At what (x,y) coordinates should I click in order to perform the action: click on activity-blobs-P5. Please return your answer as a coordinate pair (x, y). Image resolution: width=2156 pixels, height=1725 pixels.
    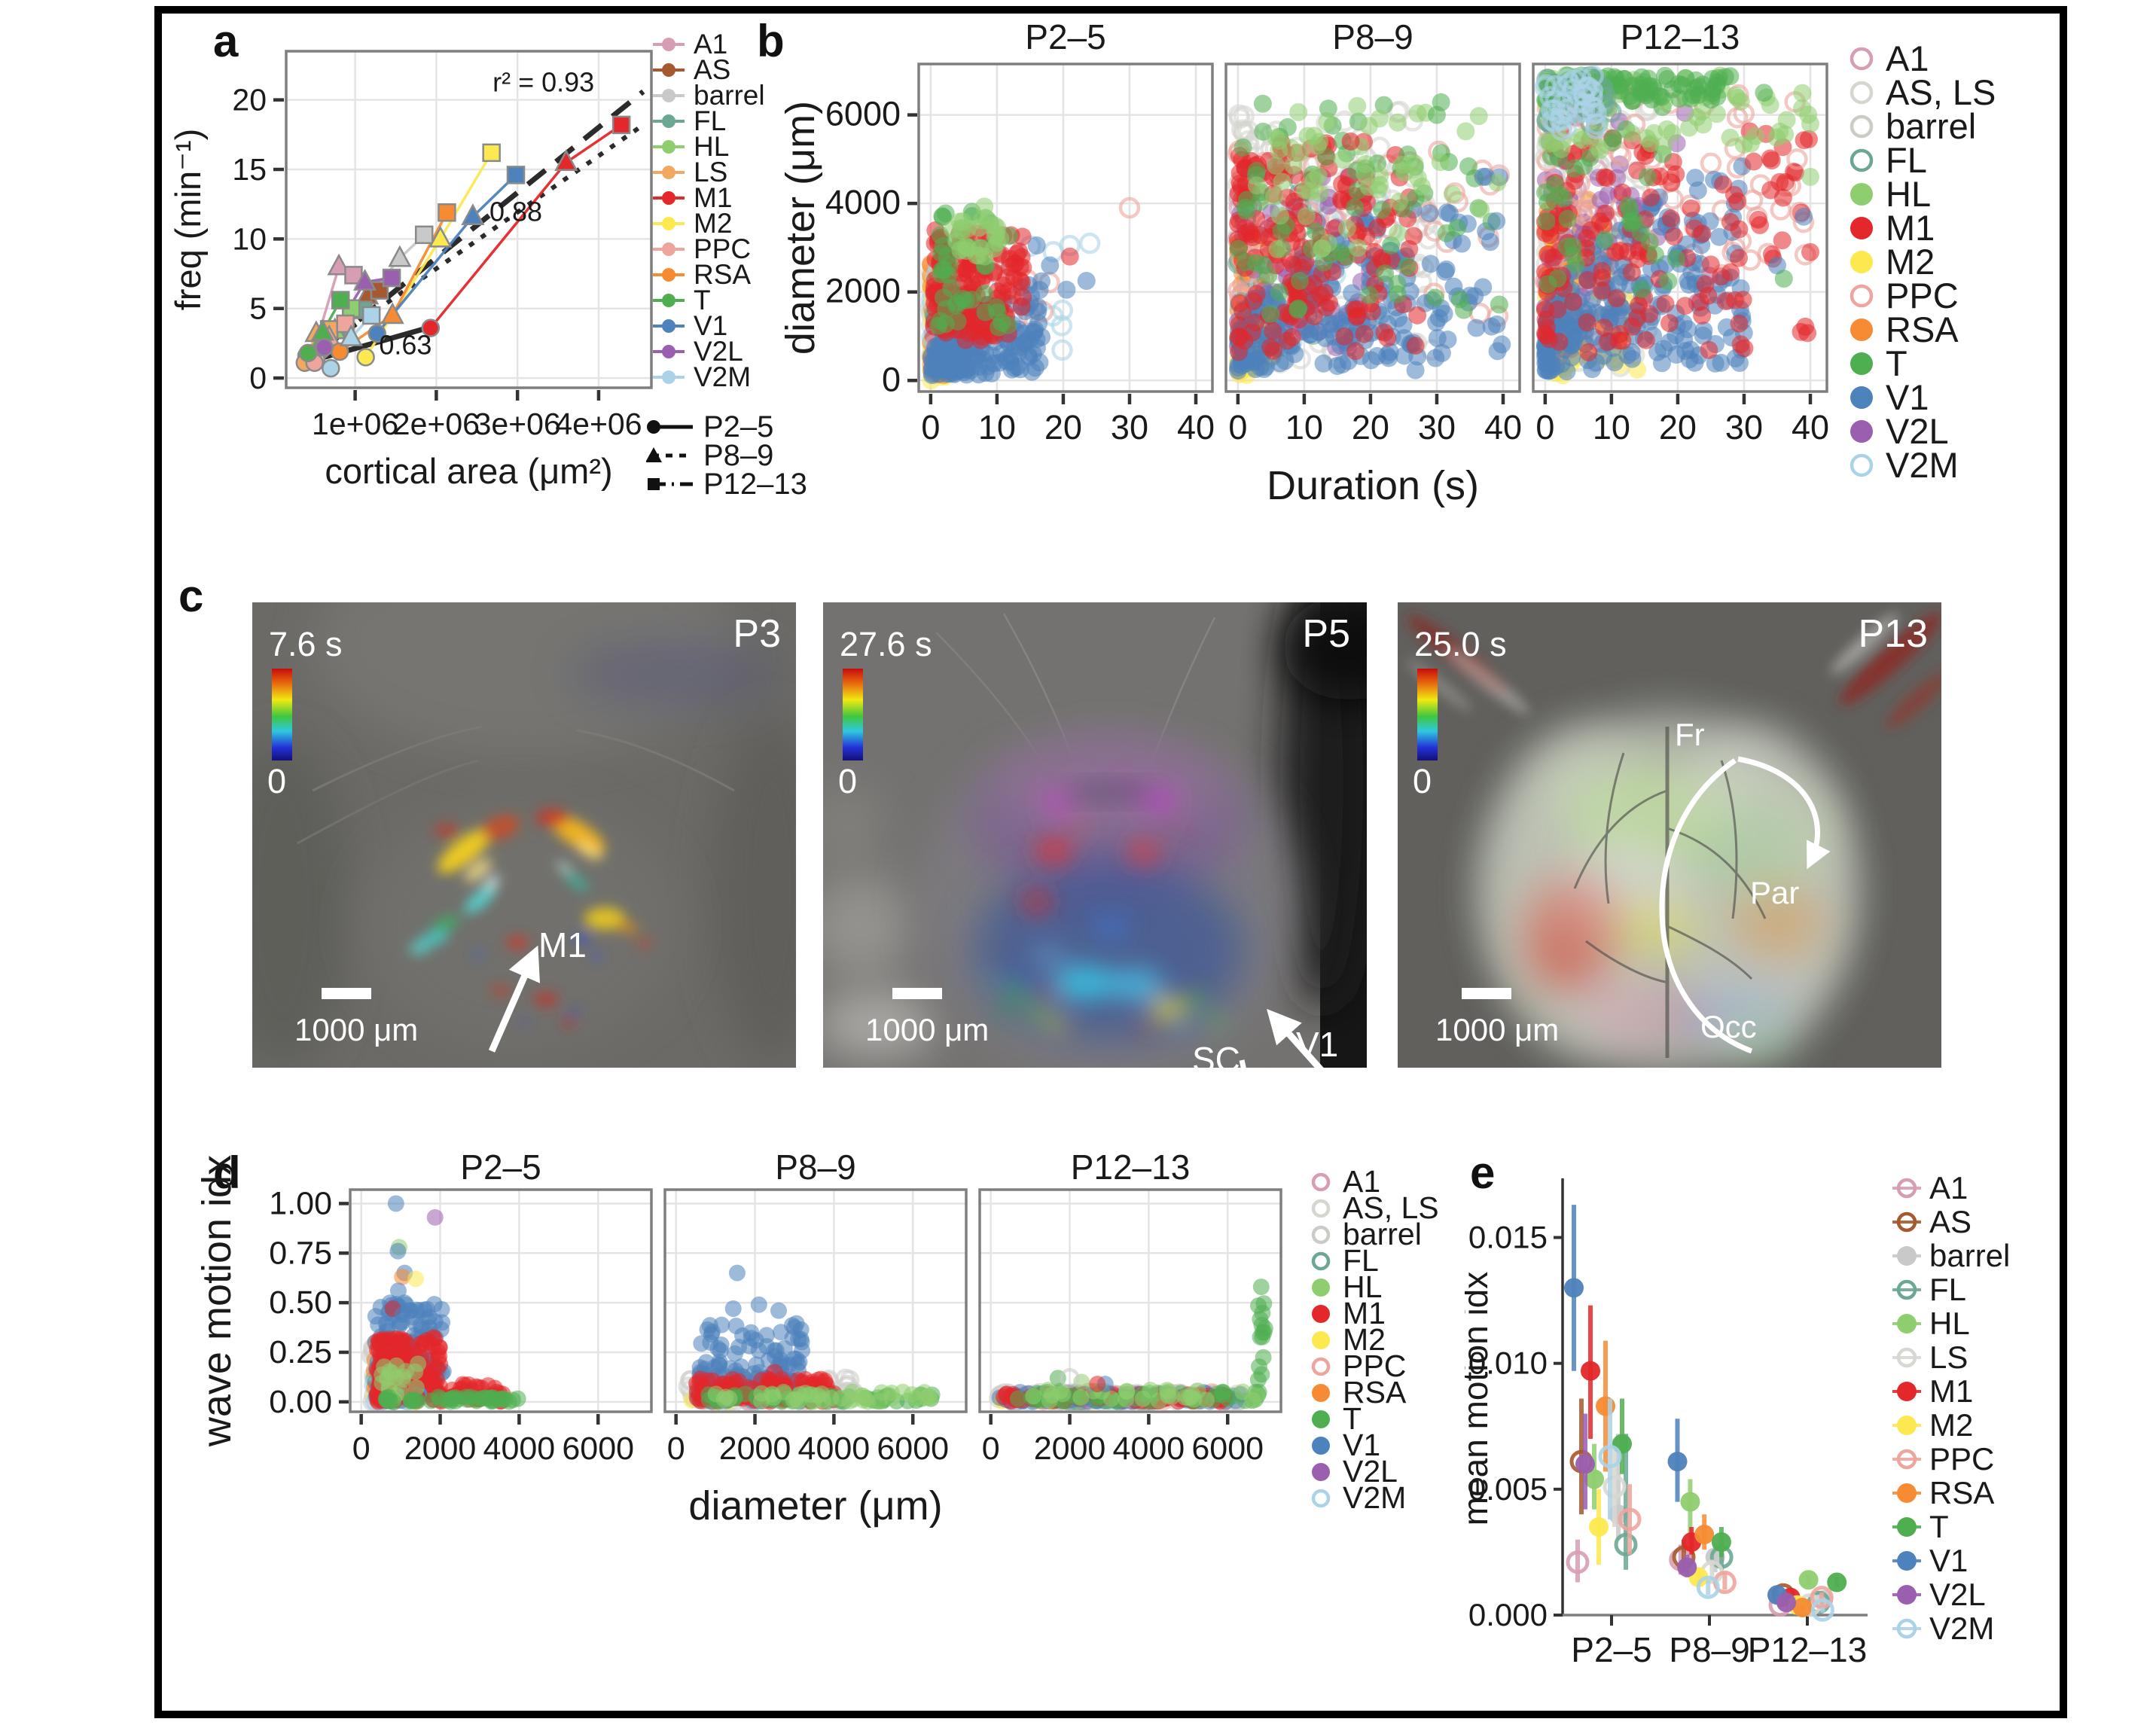
    Looking at the image, I should click on (1106, 904).